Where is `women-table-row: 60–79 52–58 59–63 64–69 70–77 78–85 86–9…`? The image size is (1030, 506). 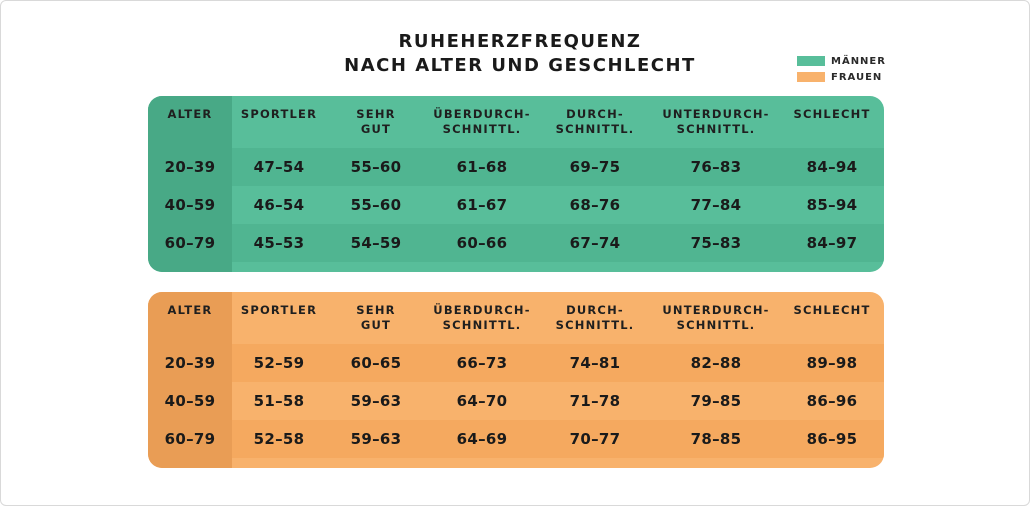
women-table-row: 60–79 52–58 59–63 64–69 70–77 78–85 86–9… is located at coordinates (516, 439).